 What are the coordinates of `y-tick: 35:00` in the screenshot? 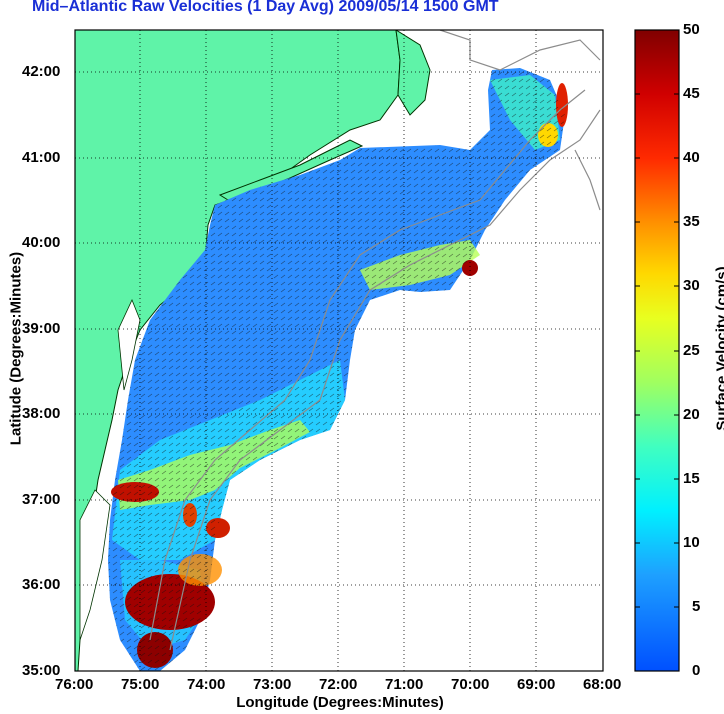 It's located at (41, 670).